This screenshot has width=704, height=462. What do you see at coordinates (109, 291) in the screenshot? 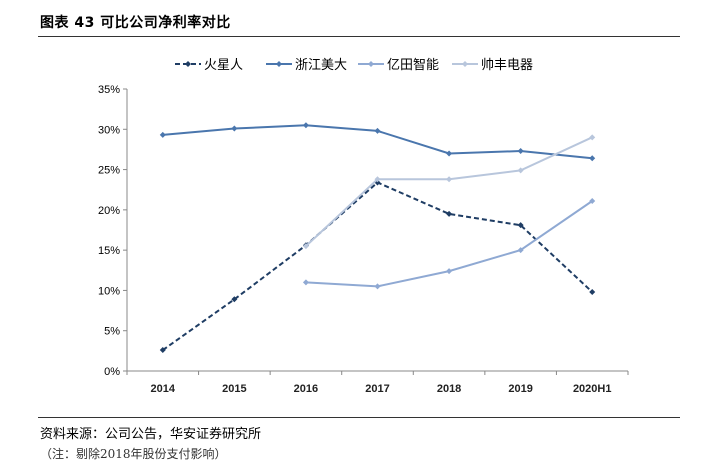
I see `y-tick-label: 10%` at bounding box center [109, 291].